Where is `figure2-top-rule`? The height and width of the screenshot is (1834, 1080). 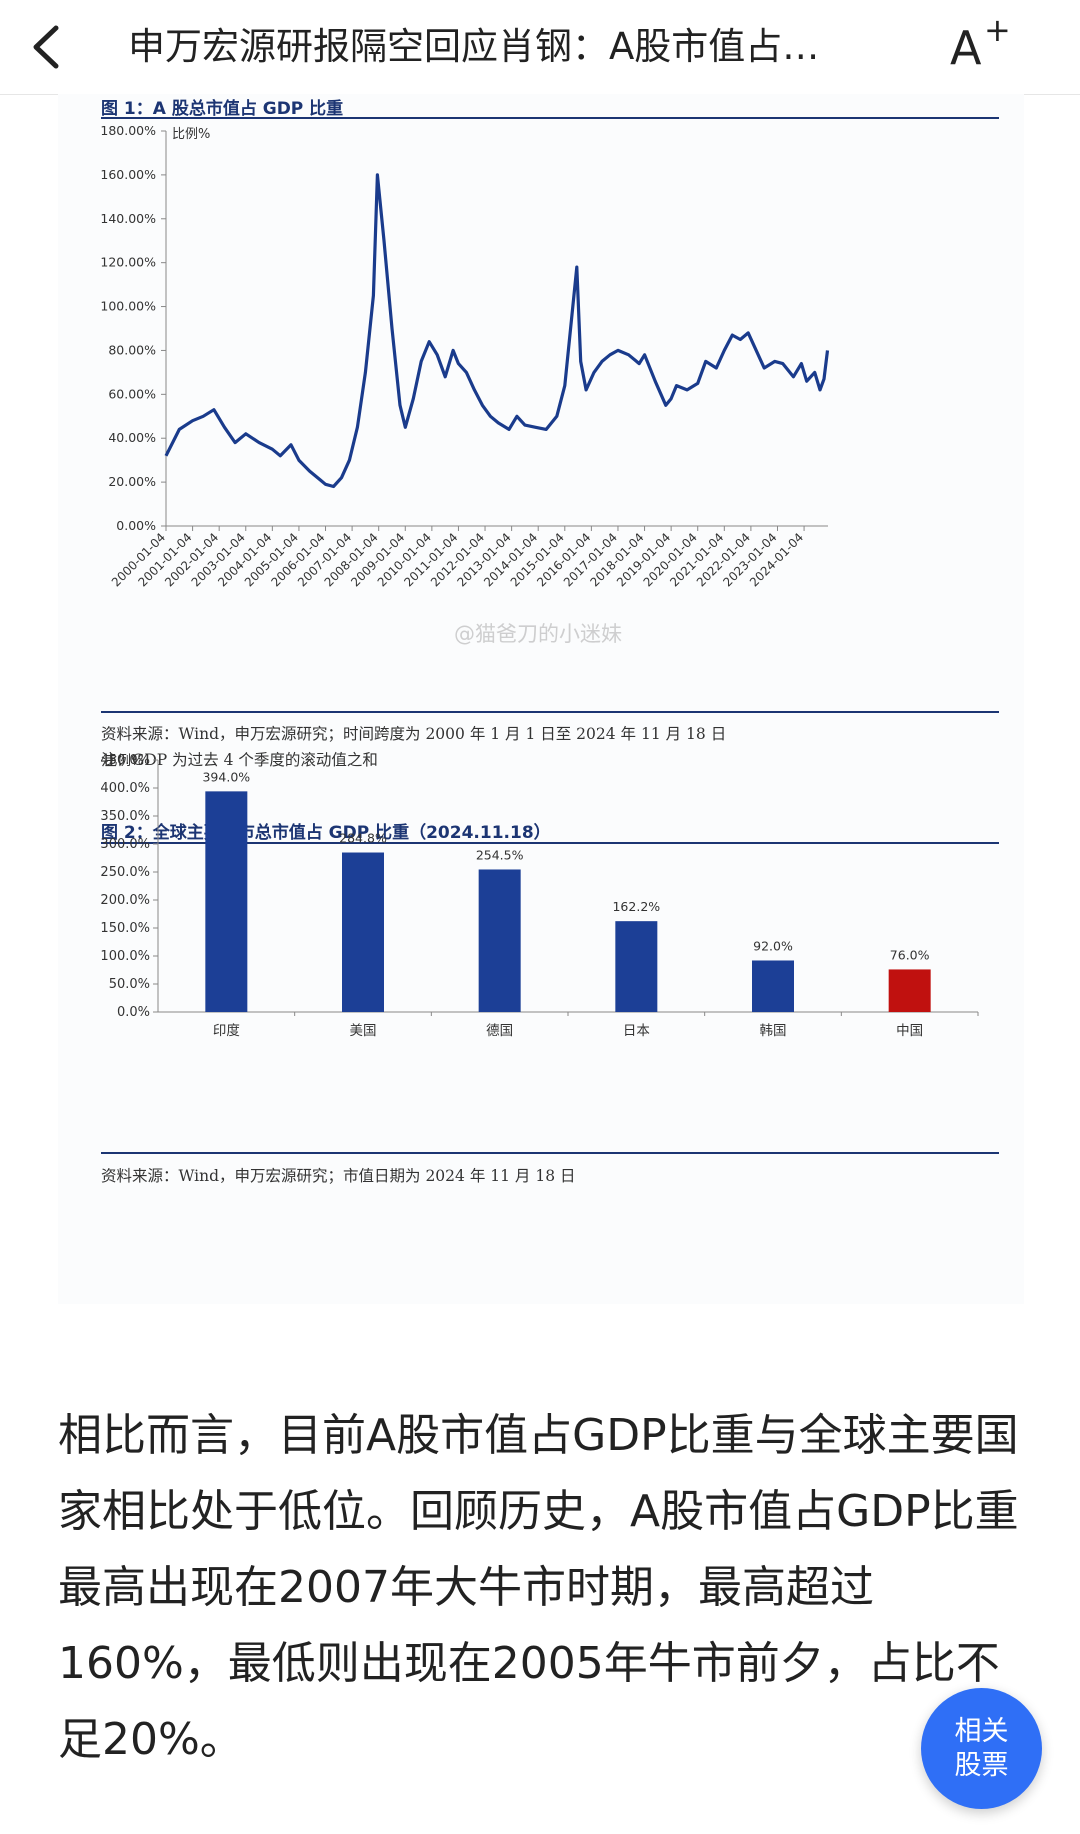 figure2-top-rule is located at coordinates (550, 843).